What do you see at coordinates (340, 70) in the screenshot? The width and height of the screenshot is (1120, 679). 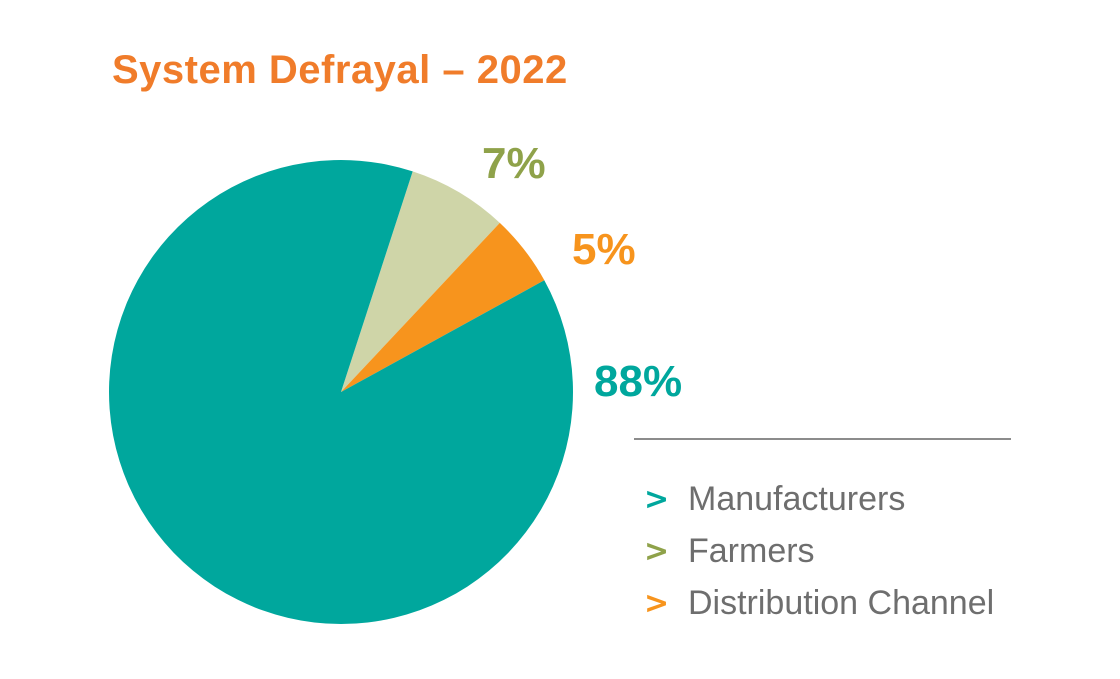 I see `chart-title: System Defrayal – 2022` at bounding box center [340, 70].